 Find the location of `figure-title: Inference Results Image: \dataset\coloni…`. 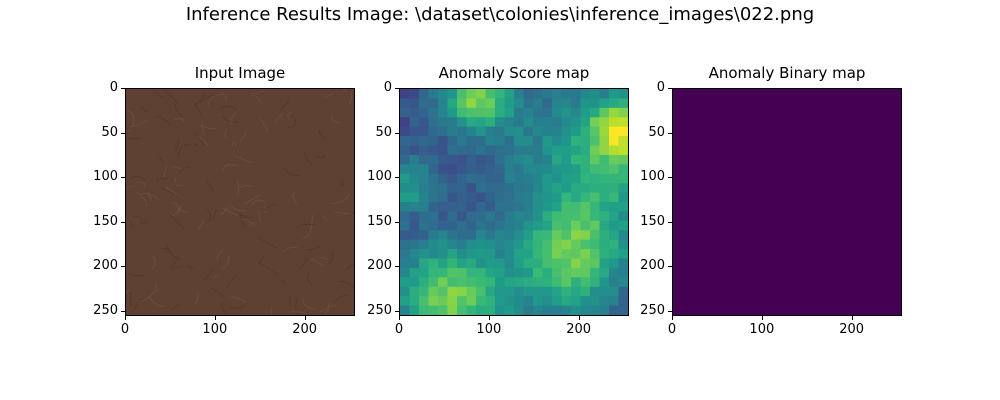

figure-title: Inference Results Image: \dataset\coloni… is located at coordinates (500, 14).